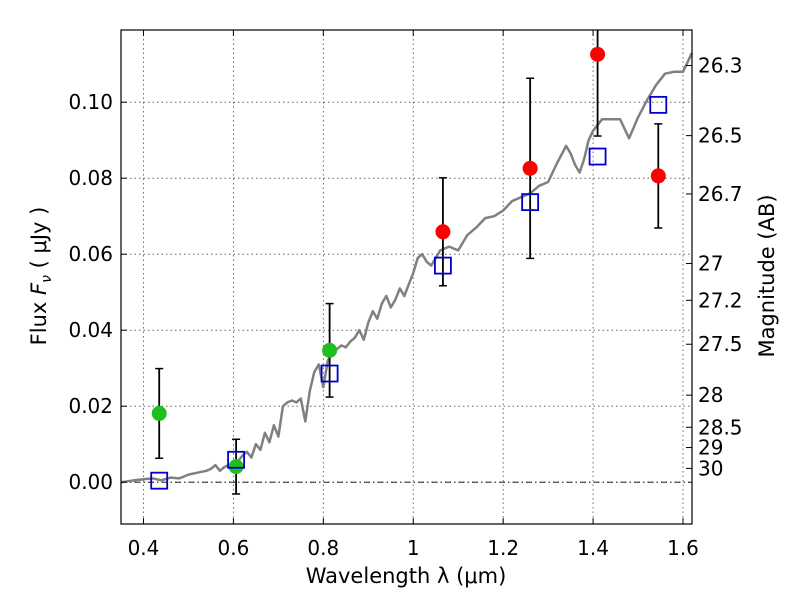 This screenshot has width=800, height=600. What do you see at coordinates (323, 548) in the screenshot?
I see `x-tick-label: 0.8` at bounding box center [323, 548].